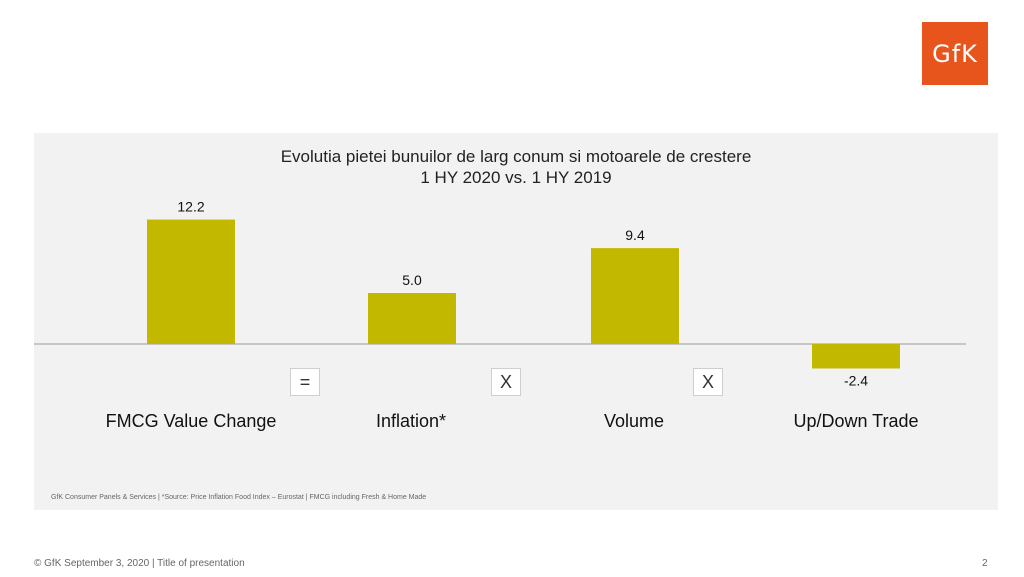  Describe the element at coordinates (856, 421) in the screenshot. I see `category-label-up-down-trade: Up/Down Trade` at that location.